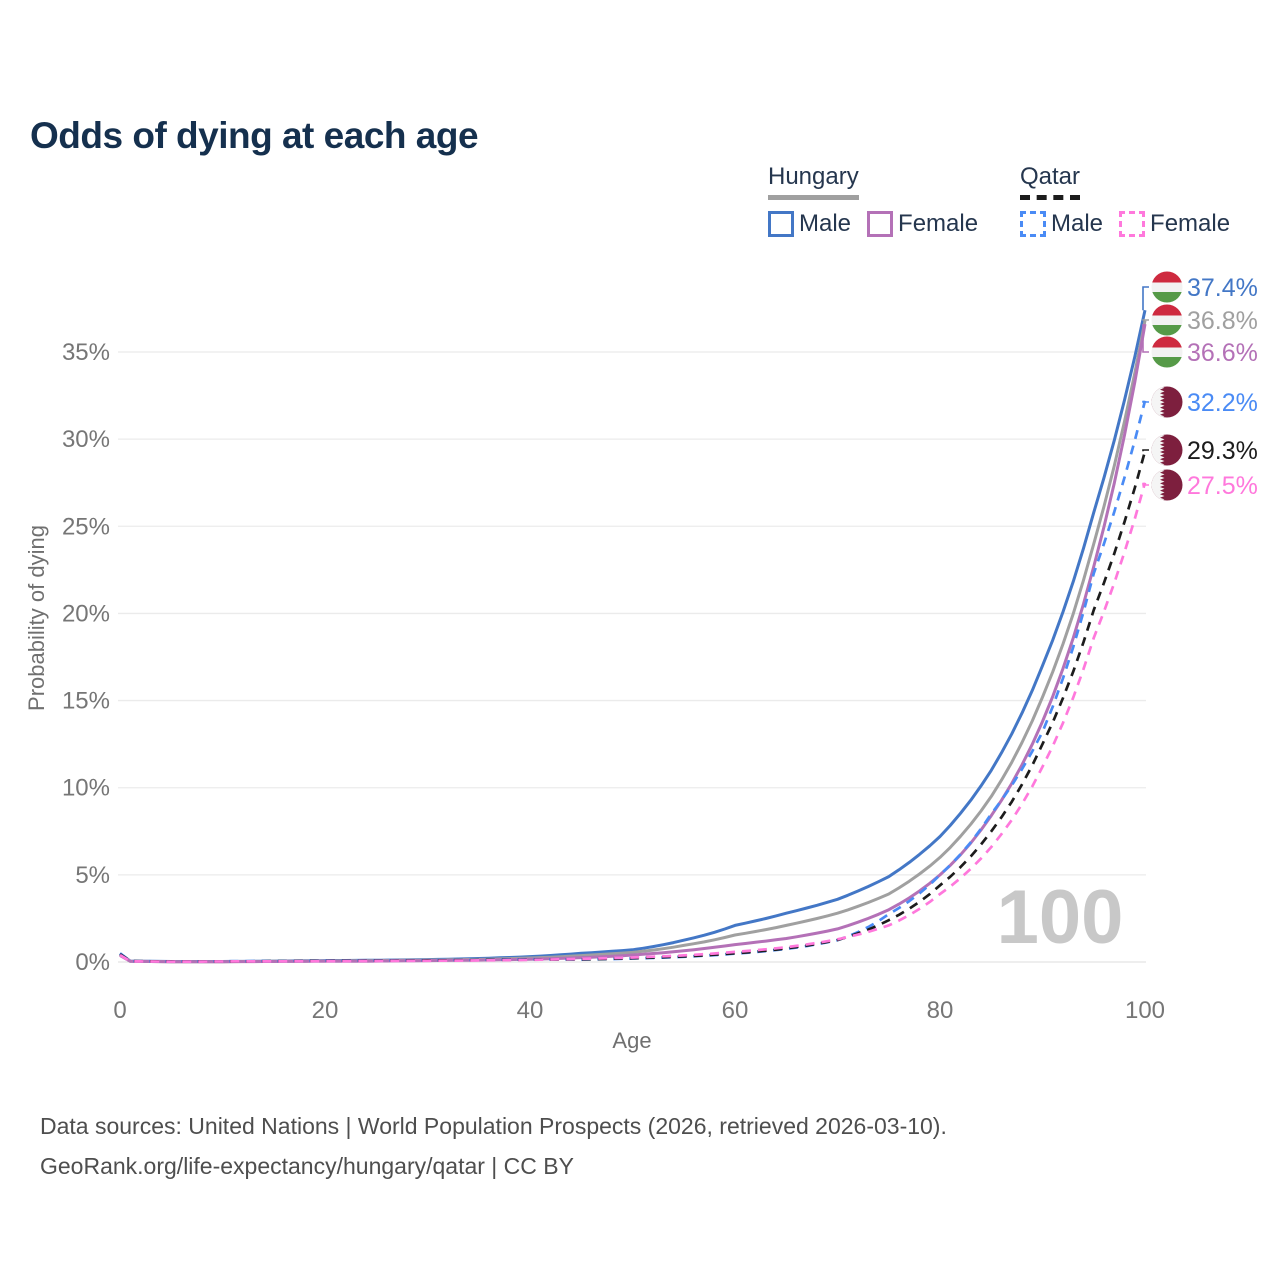  I want to click on line-swatch-hungary-female-icon, so click(880, 224).